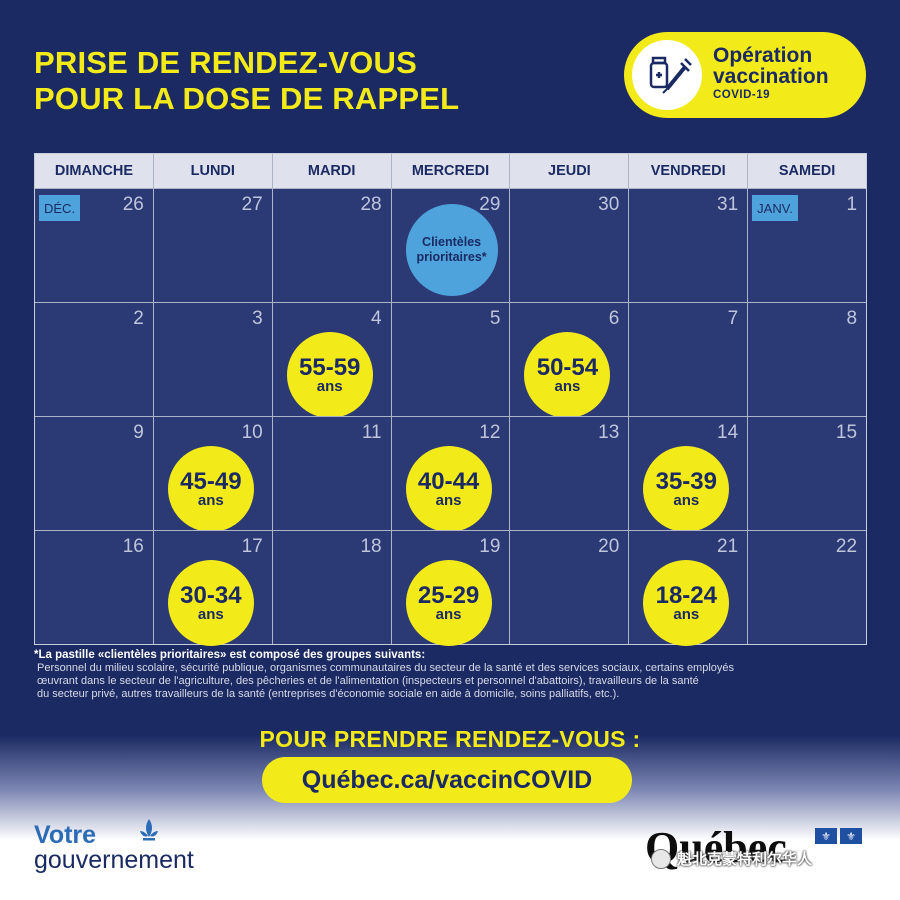  I want to click on calendar-day-cell: 7, so click(689, 359).